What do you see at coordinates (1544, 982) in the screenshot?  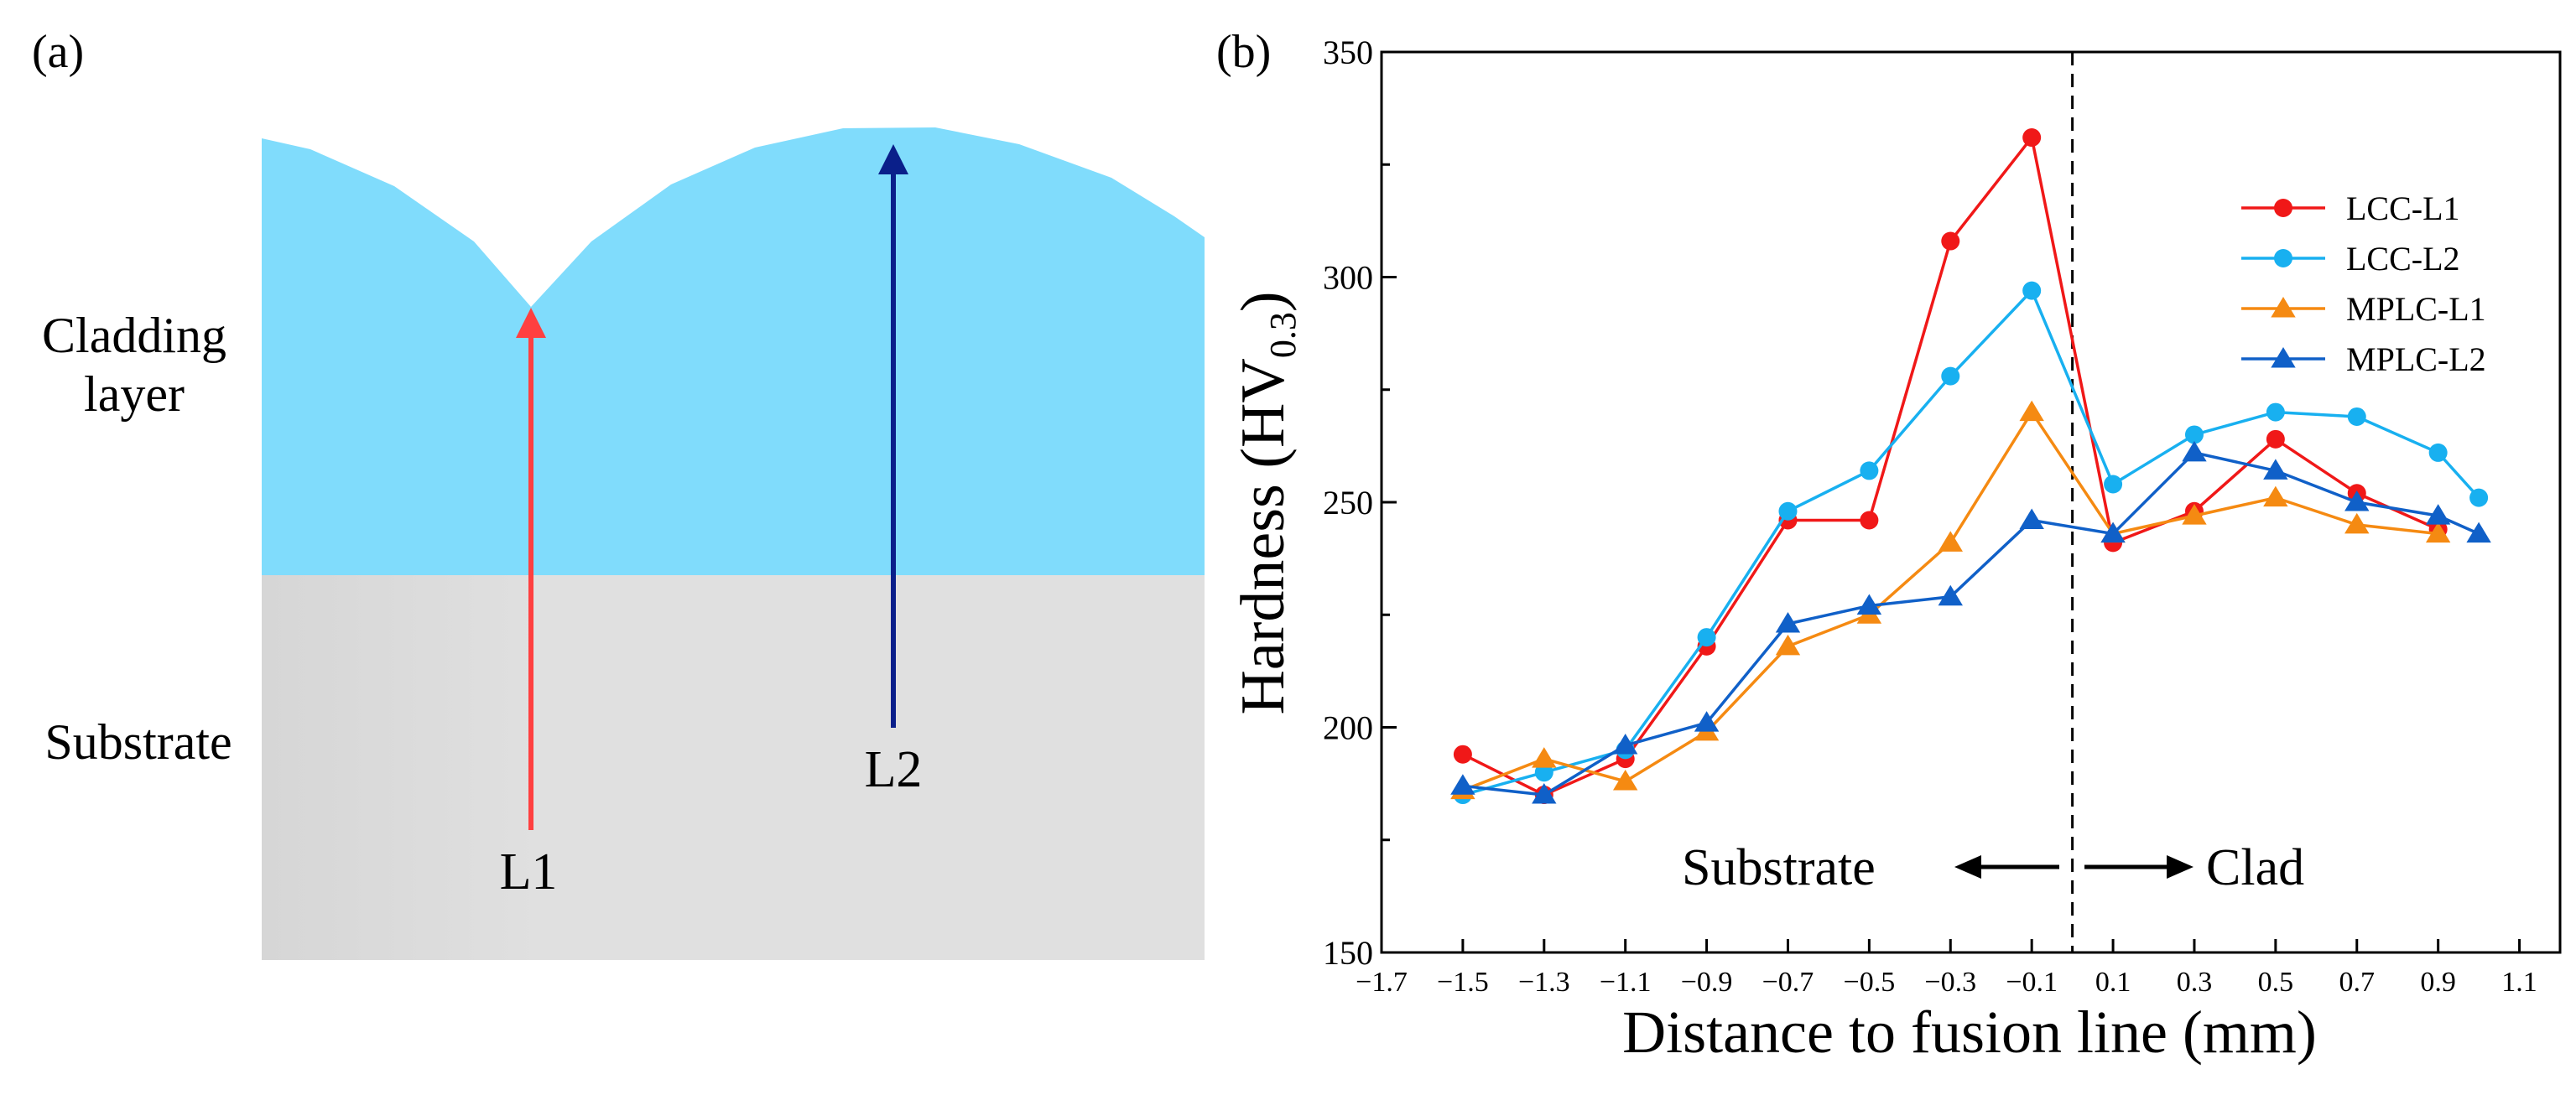 I see `x-tick-label: −1.3` at bounding box center [1544, 982].